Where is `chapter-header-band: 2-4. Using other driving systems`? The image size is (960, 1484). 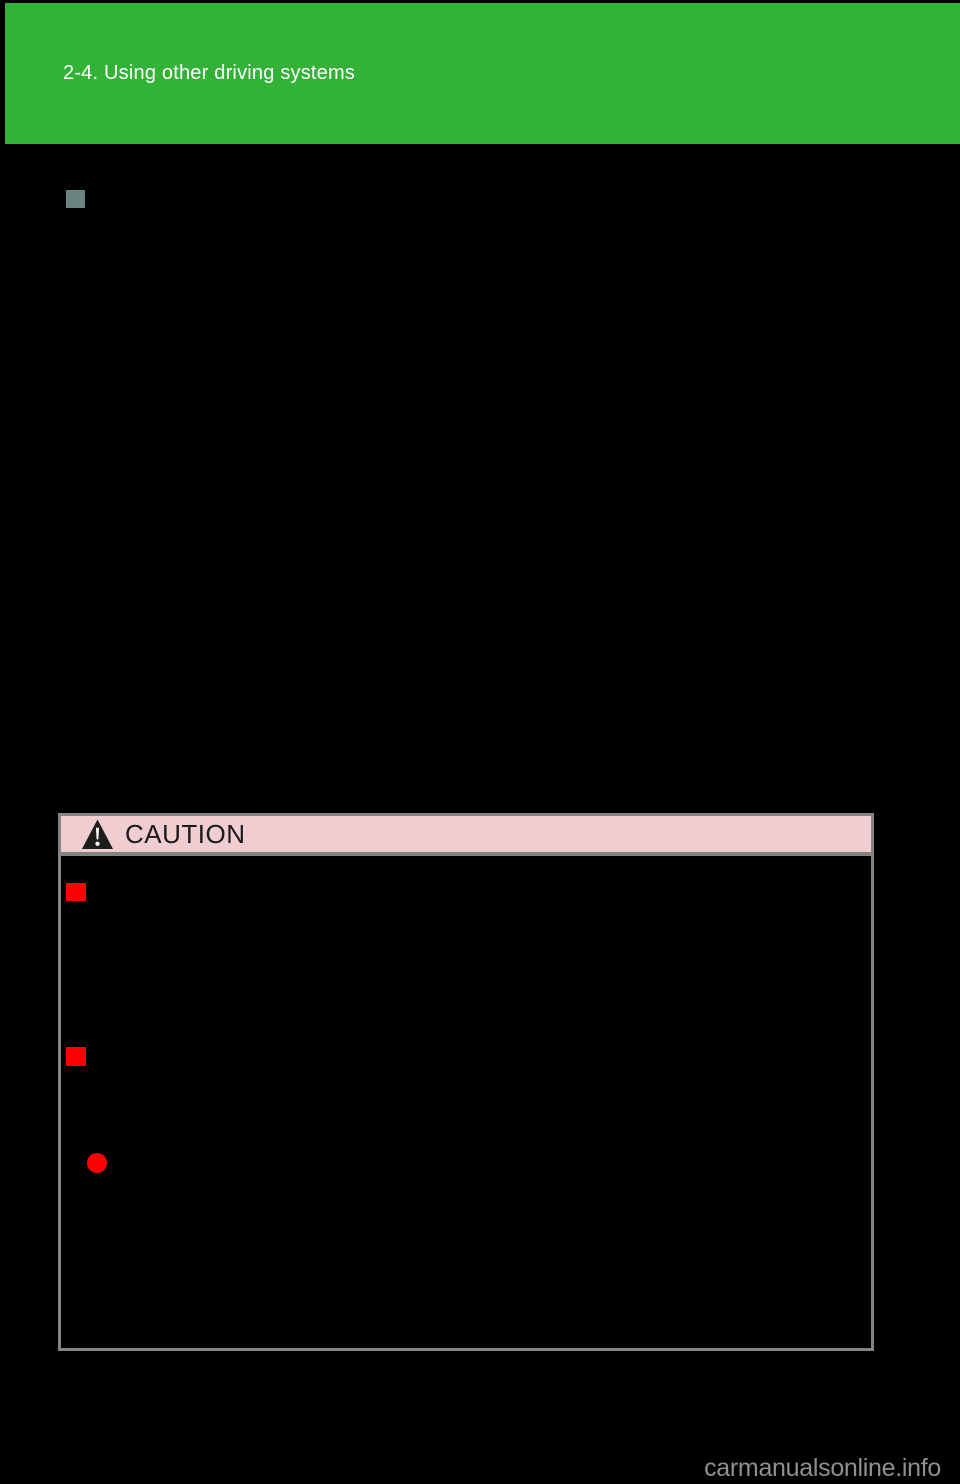
chapter-header-band: 2-4. Using other driving systems is located at coordinates (482, 73).